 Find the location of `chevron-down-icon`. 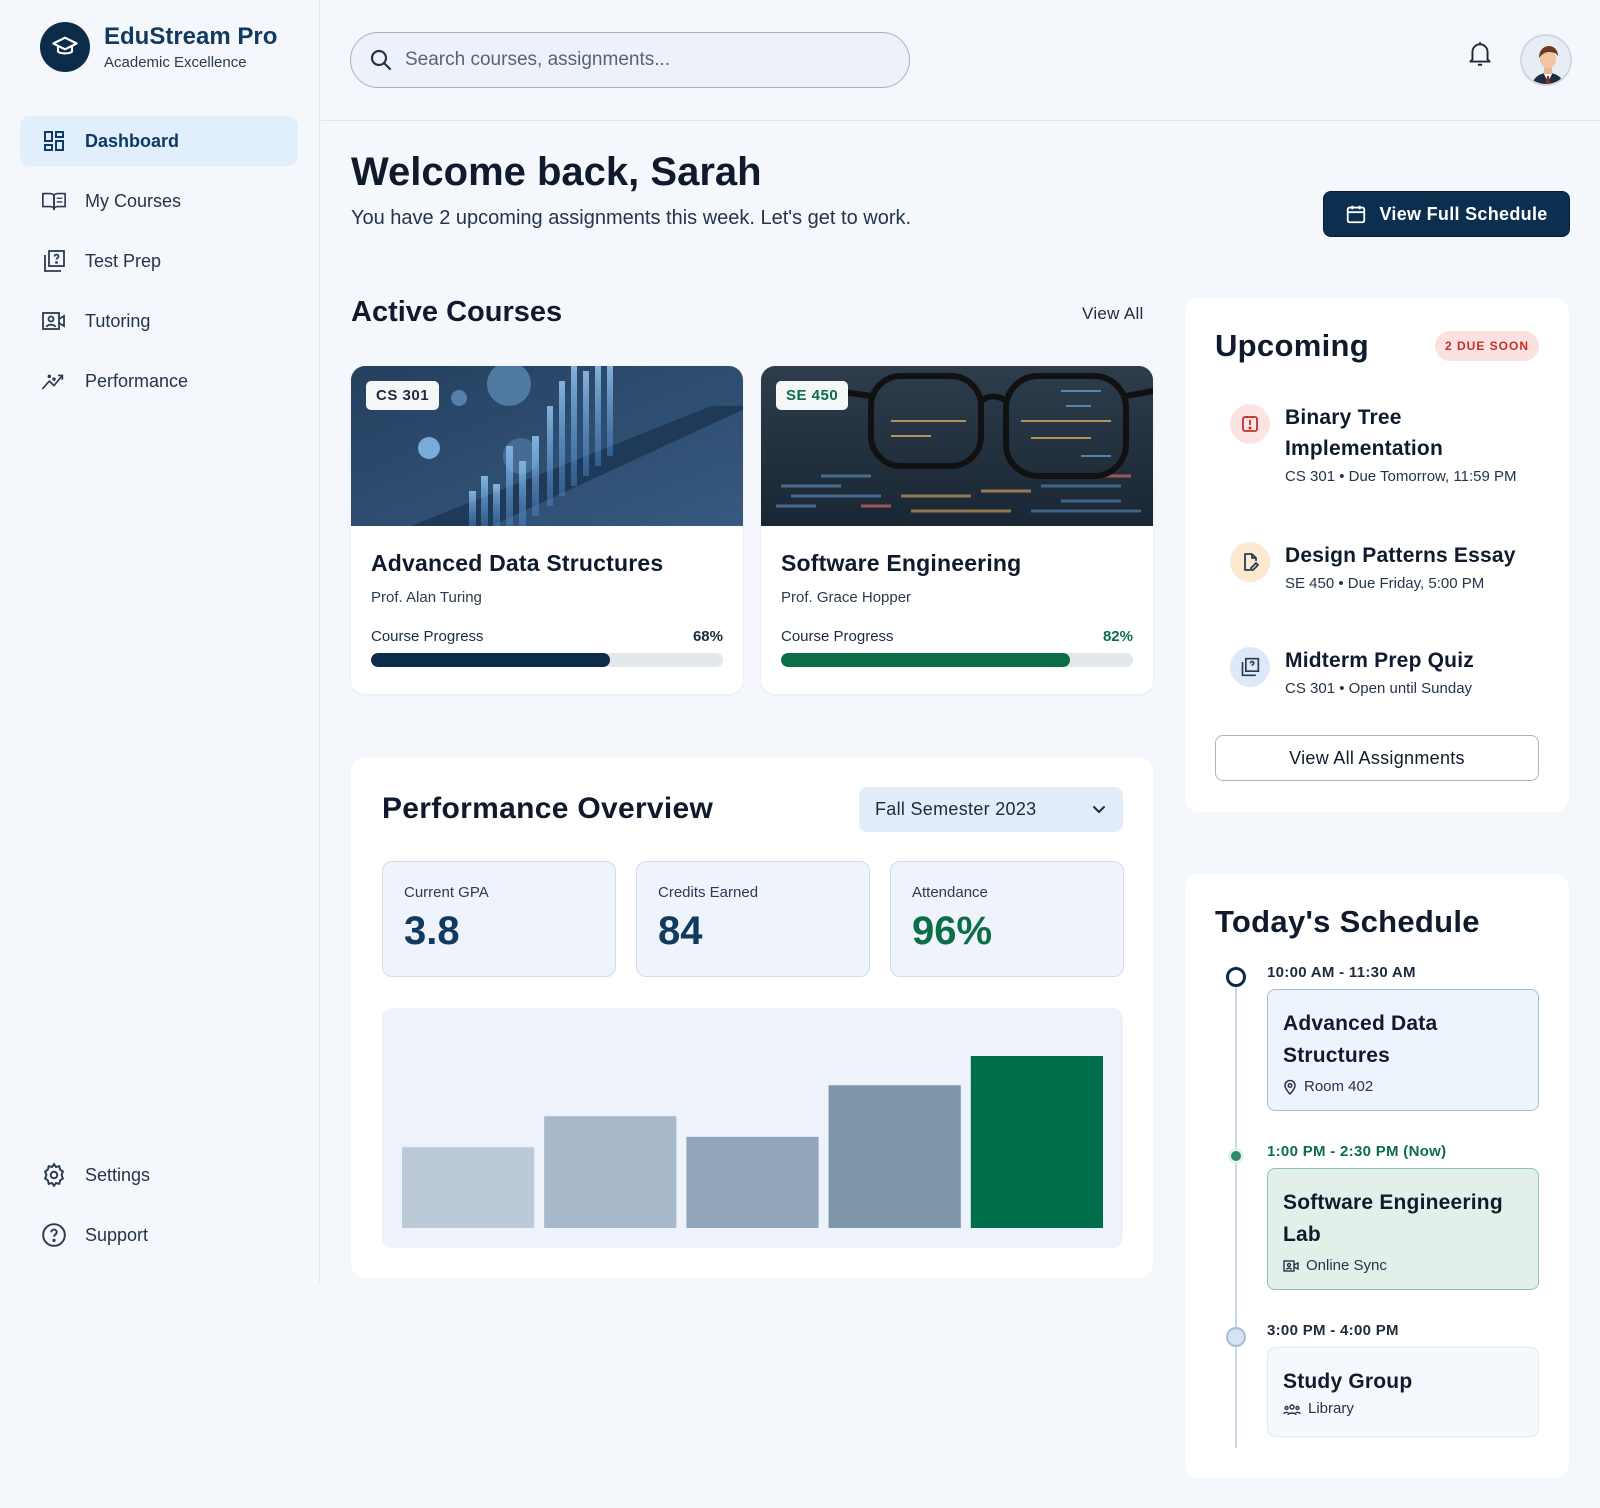

chevron-down-icon is located at coordinates (1099, 810).